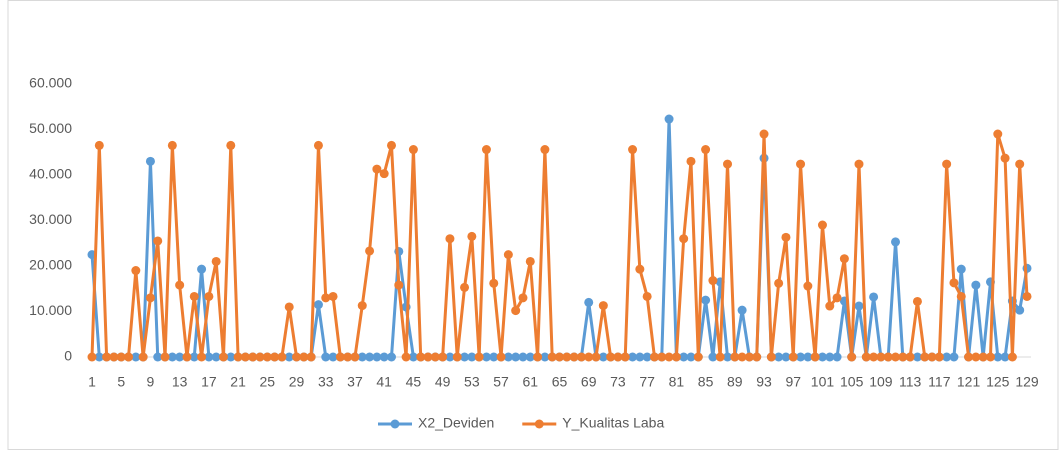 Image resolution: width=1059 pixels, height=450 pixels. I want to click on y-tick-label: 10.000, so click(50, 310).